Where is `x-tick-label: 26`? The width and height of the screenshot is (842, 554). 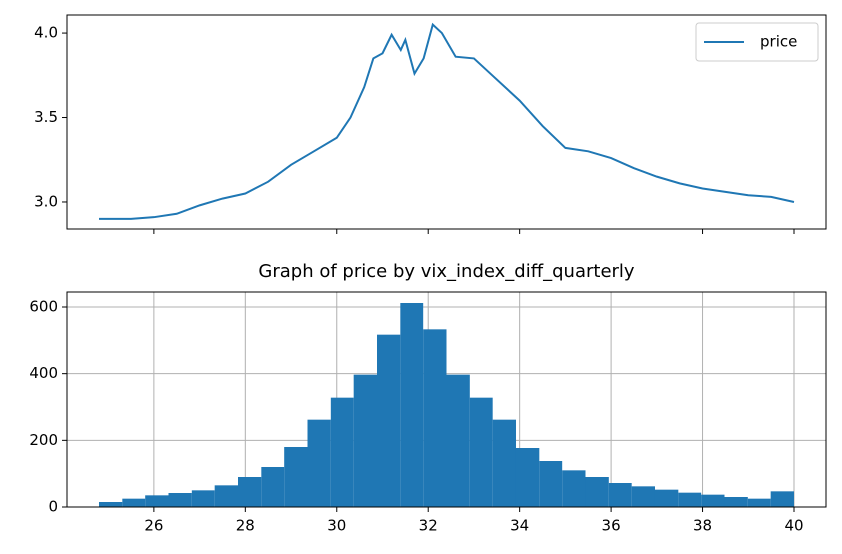
x-tick-label: 26 is located at coordinates (153, 526).